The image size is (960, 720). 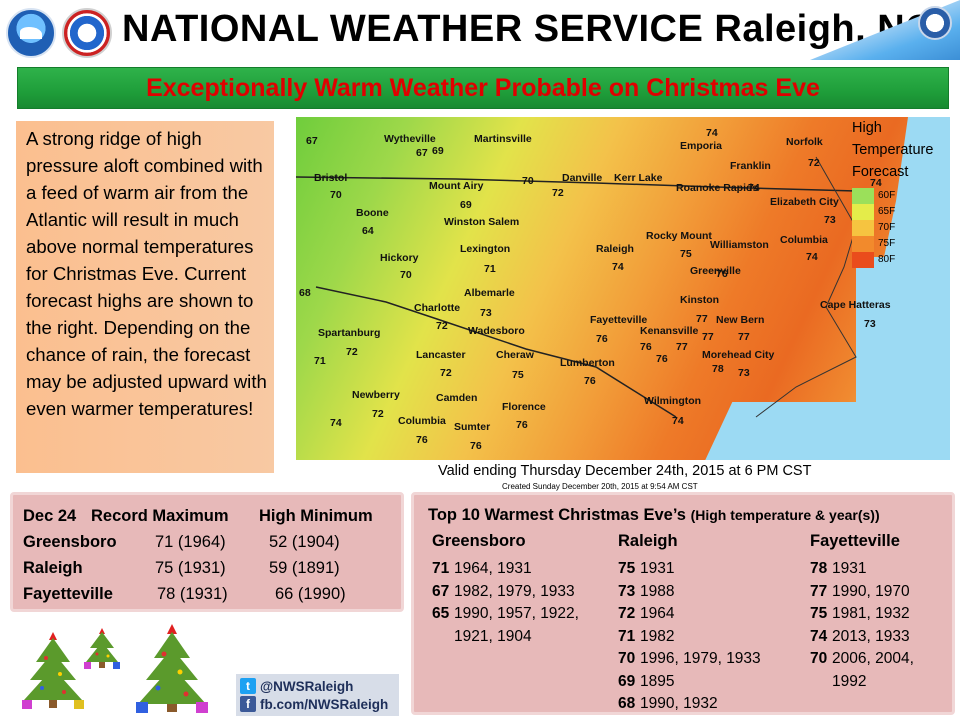 What do you see at coordinates (657, 681) in the screenshot?
I see `top10-years: 1895` at bounding box center [657, 681].